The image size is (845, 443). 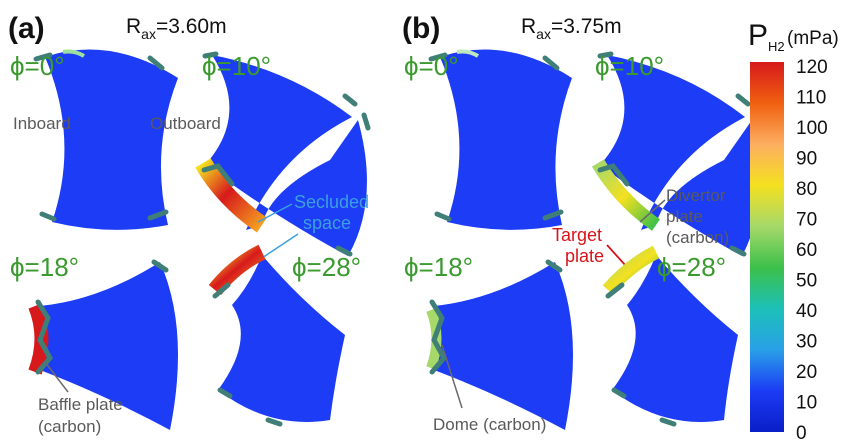 I want to click on plate-a-phi0-top-left, so click(x=43, y=57).